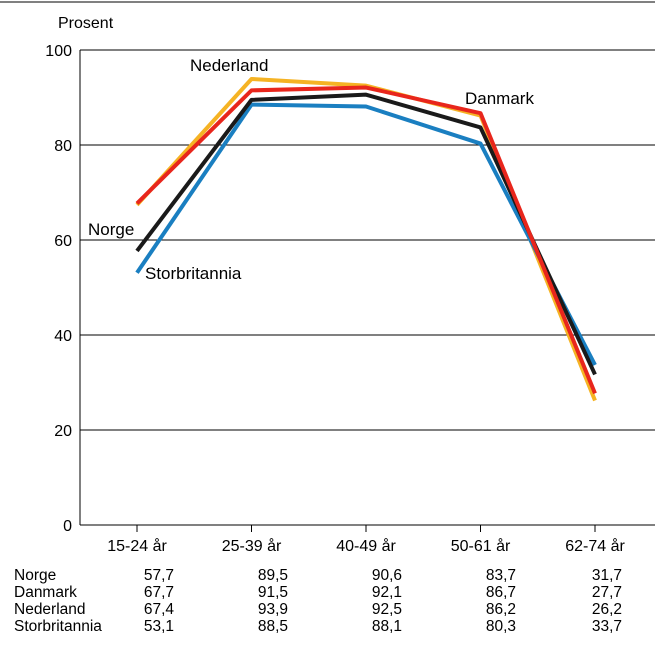 This screenshot has width=655, height=669. I want to click on table-row: Norge 57,7 89,5 90,6 83,7 31,7, so click(318, 575).